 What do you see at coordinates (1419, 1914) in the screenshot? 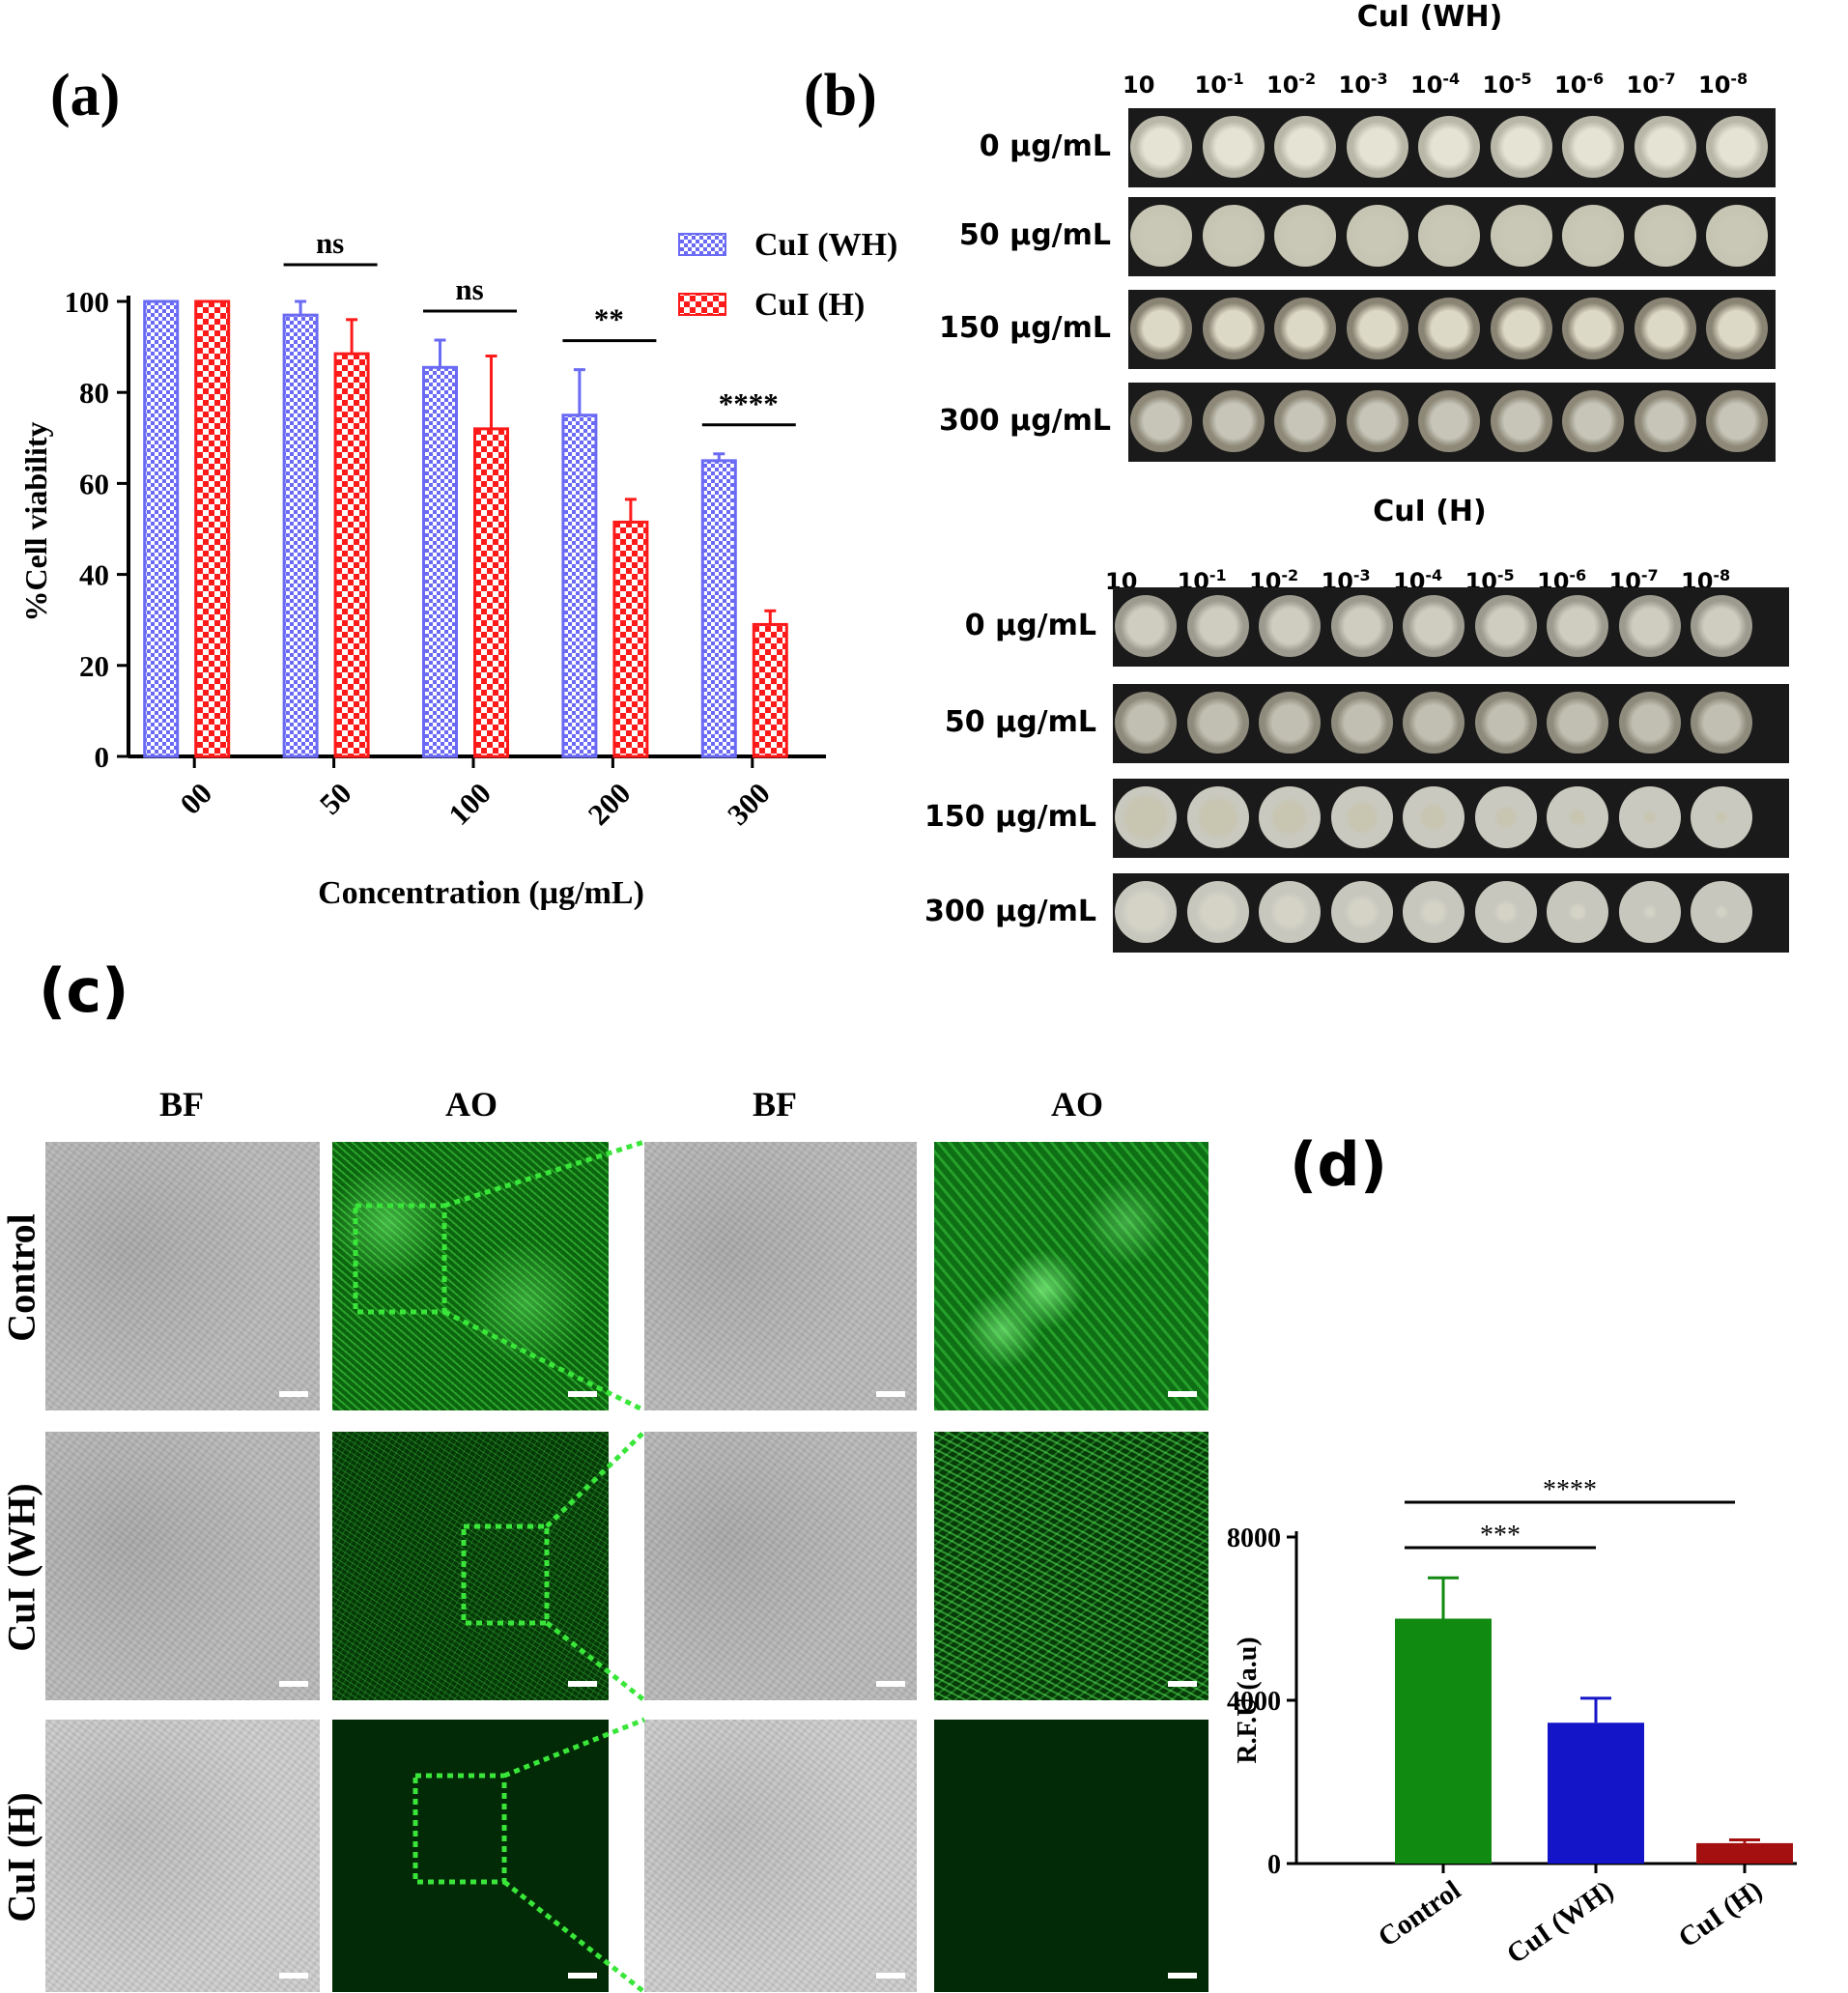
I see `x-tick-label: Control` at bounding box center [1419, 1914].